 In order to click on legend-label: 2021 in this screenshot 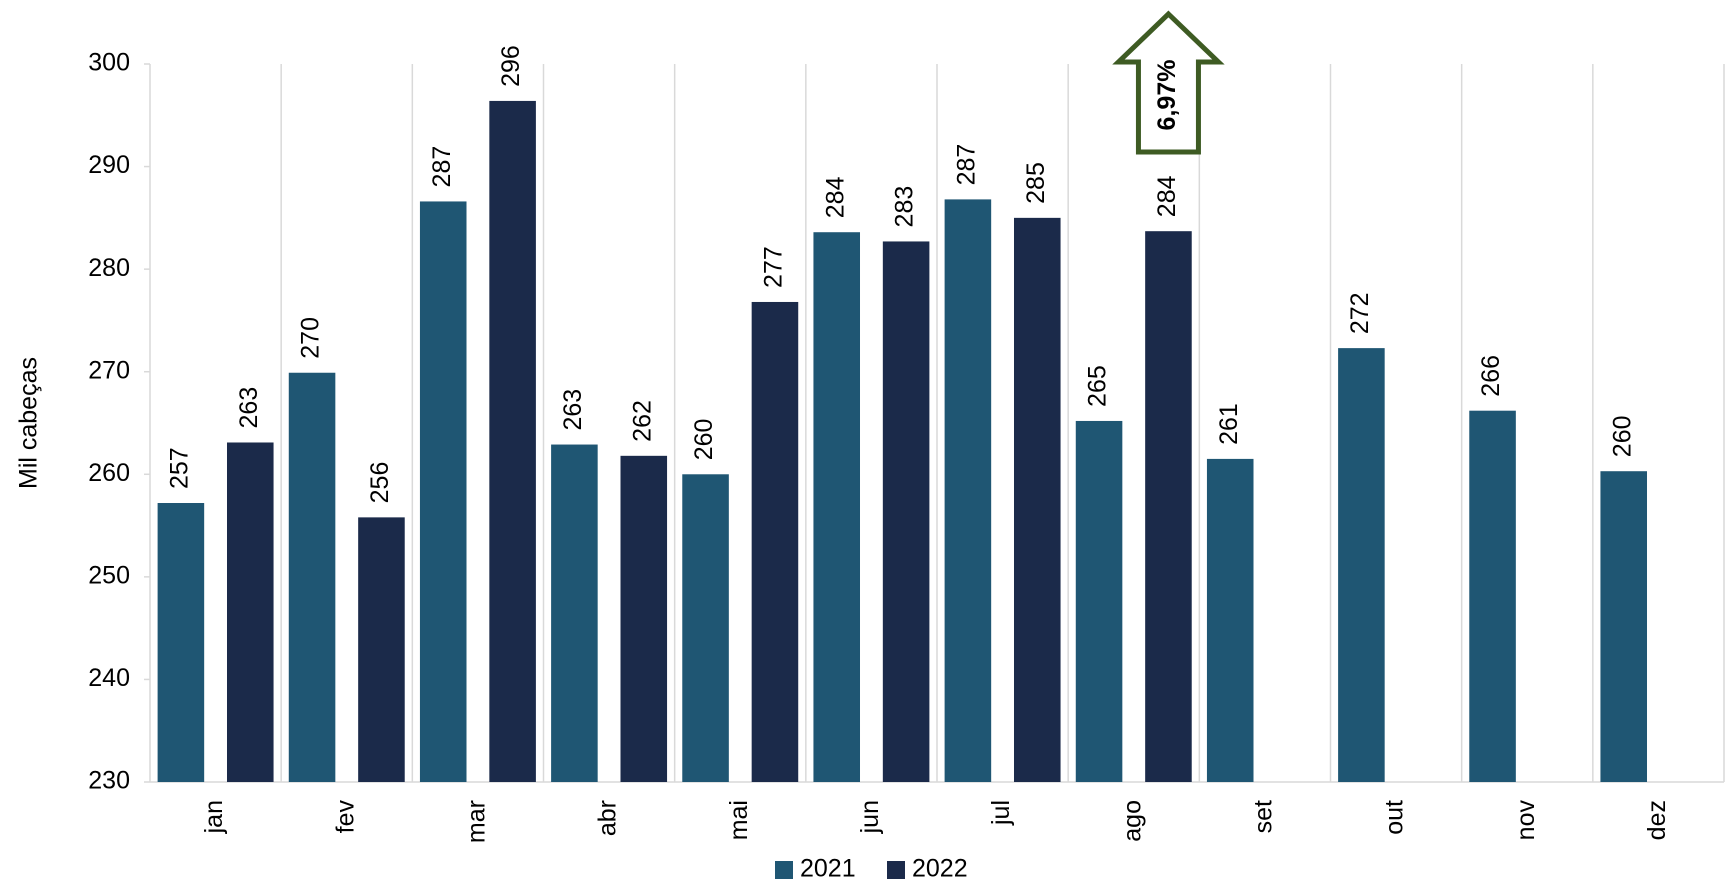, I will do `click(828, 868)`.